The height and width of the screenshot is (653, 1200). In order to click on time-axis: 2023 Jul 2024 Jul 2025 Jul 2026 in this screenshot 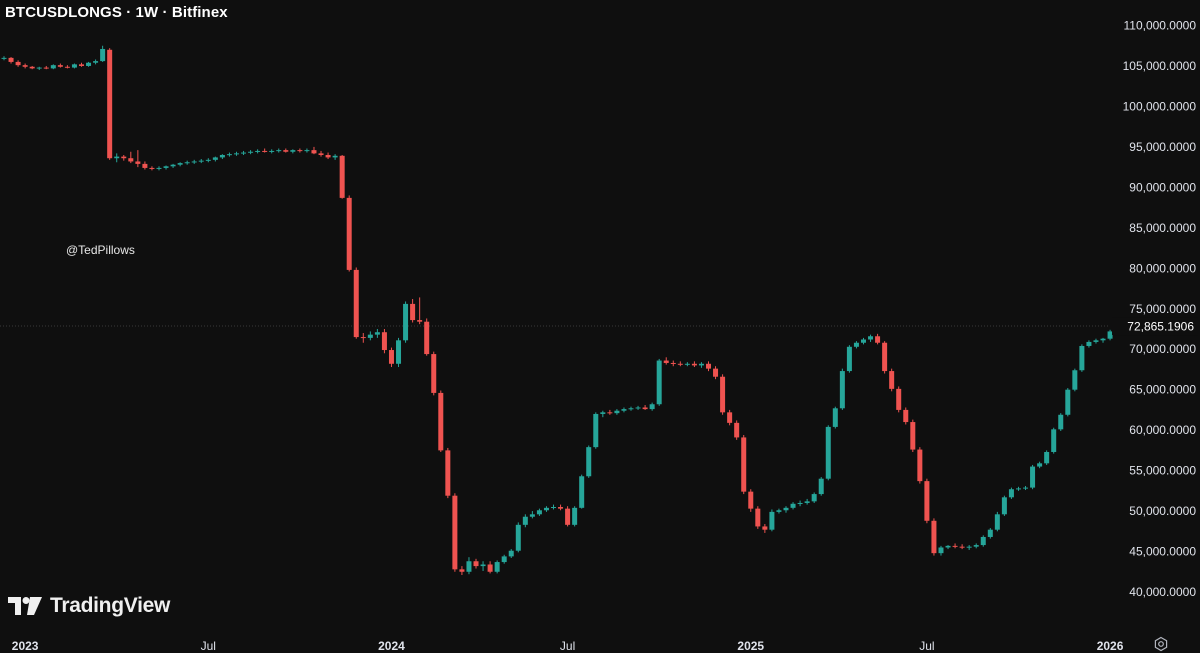, I will do `click(568, 646)`.